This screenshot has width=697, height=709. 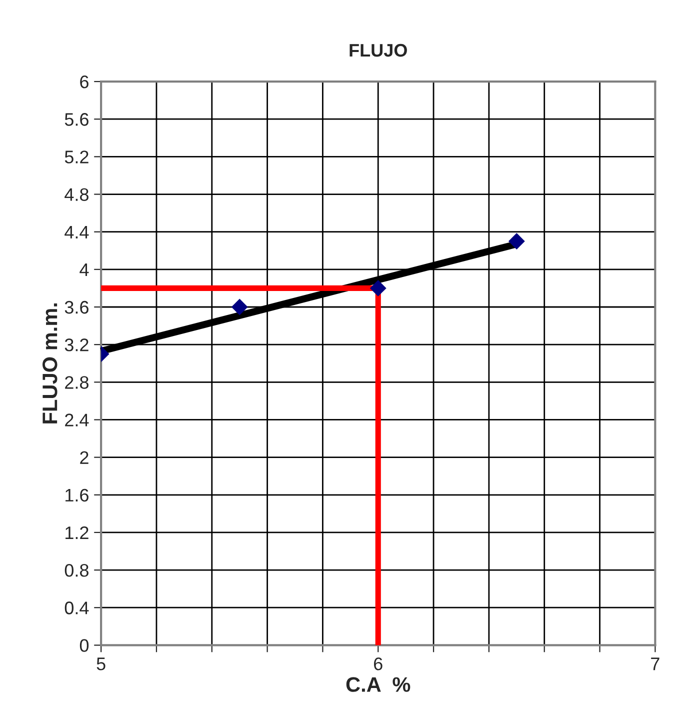 What do you see at coordinates (76, 119) in the screenshot?
I see `y-tick-label: 5.6` at bounding box center [76, 119].